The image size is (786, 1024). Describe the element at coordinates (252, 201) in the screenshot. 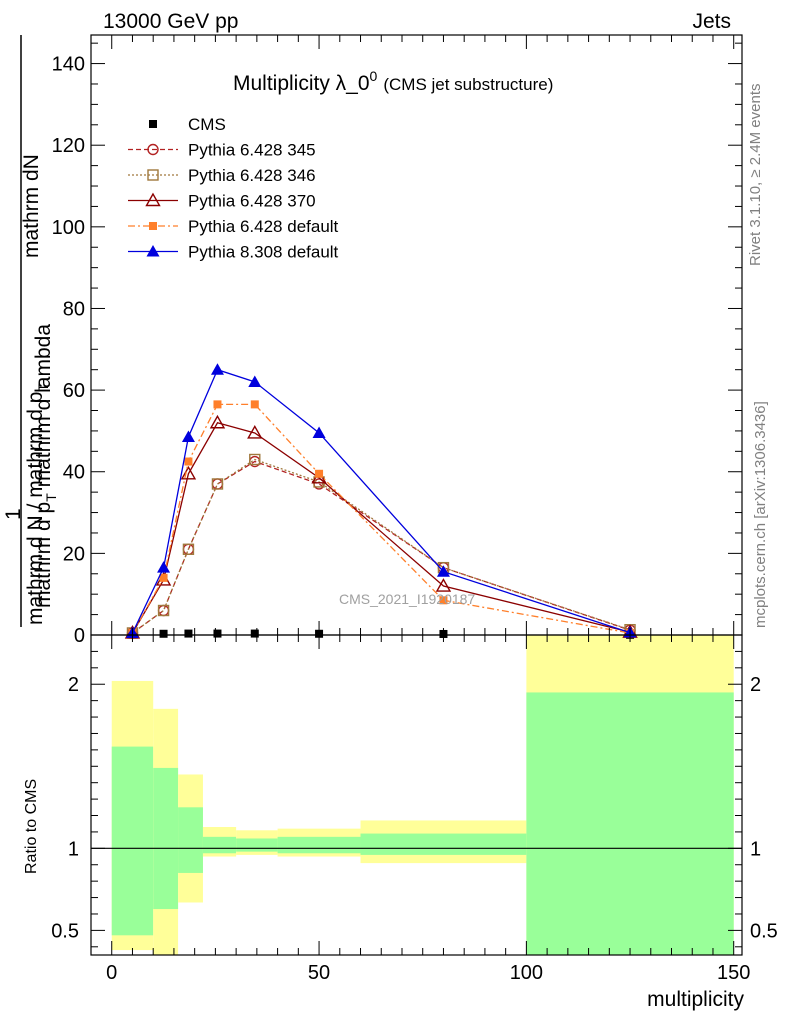

I see `legend-label-3: Pythia 6.428 370` at that location.